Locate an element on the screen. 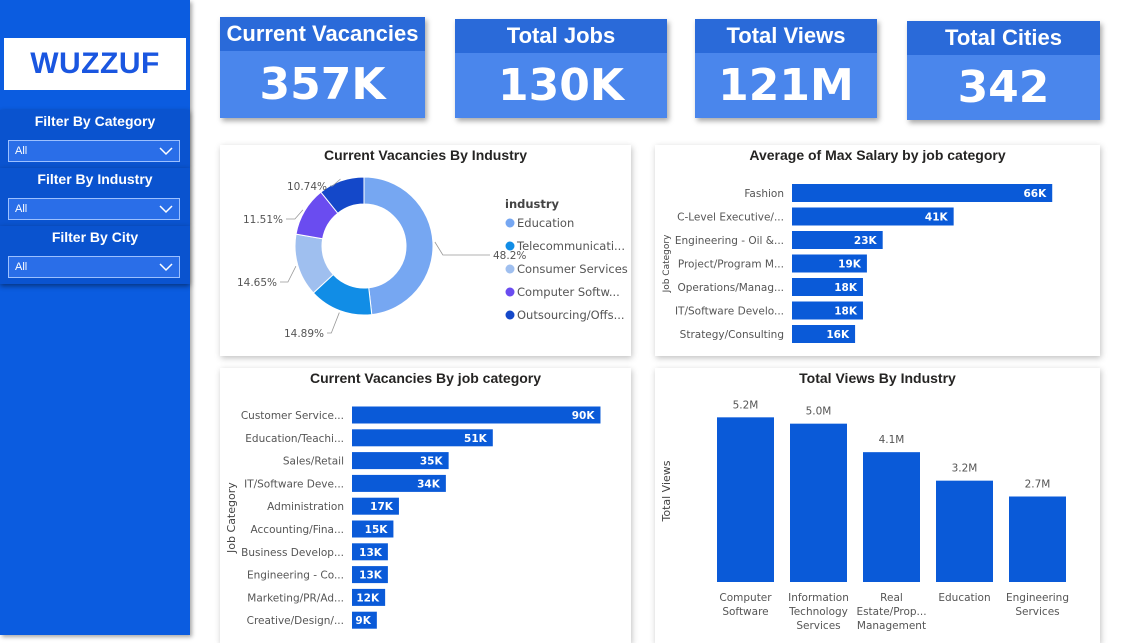 The height and width of the screenshot is (643, 1129). x-tick-label: Real is located at coordinates (891, 598).